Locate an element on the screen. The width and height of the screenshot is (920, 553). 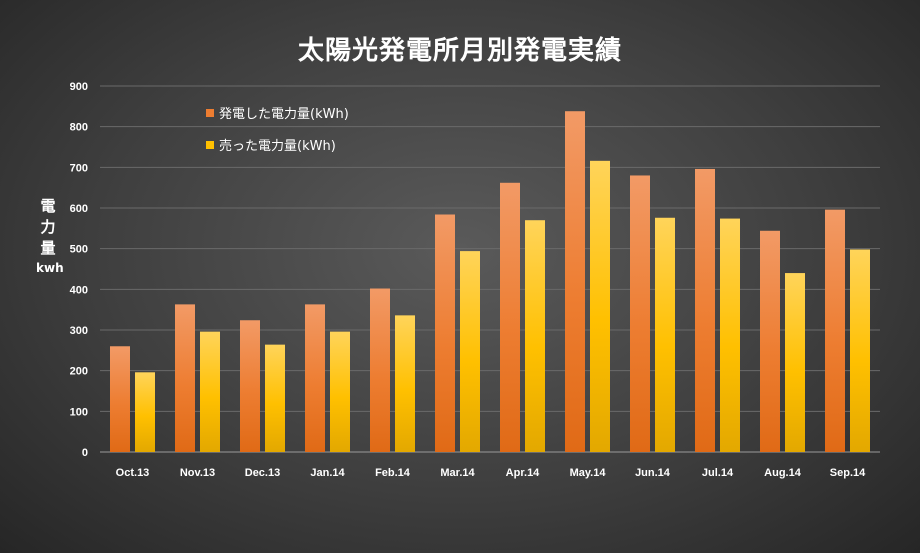
x-tick-label: Jan.14 is located at coordinates (327, 473).